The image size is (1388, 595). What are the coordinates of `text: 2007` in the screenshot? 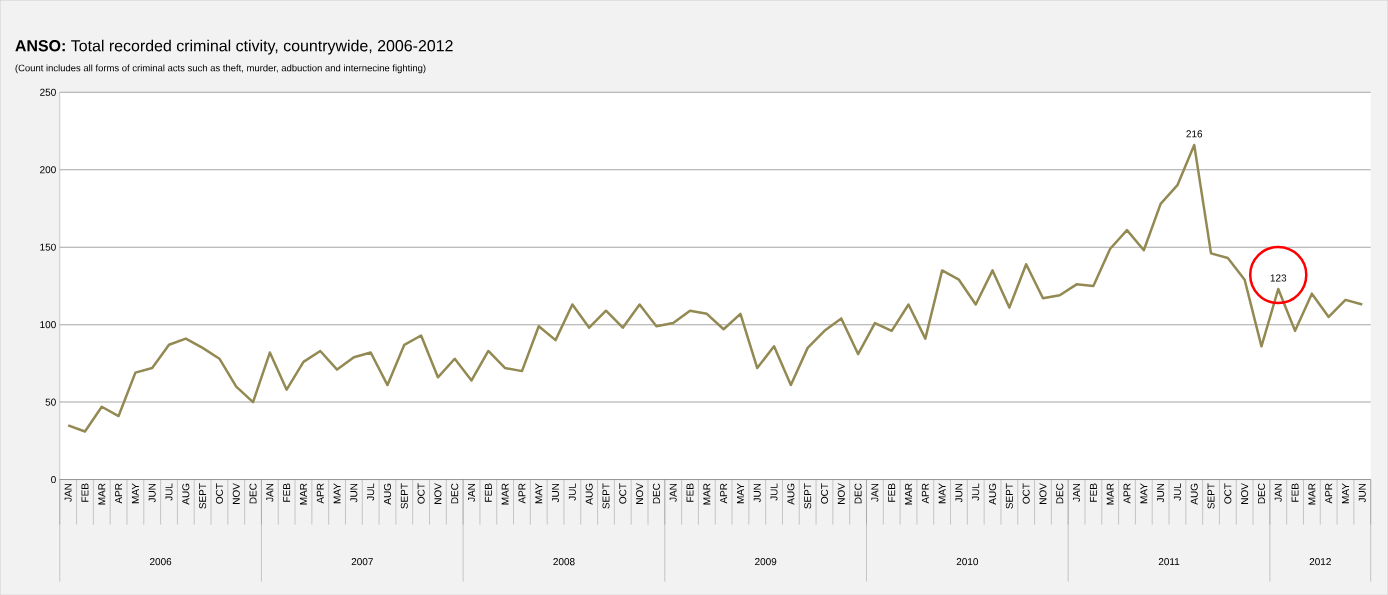 It's located at (362, 561).